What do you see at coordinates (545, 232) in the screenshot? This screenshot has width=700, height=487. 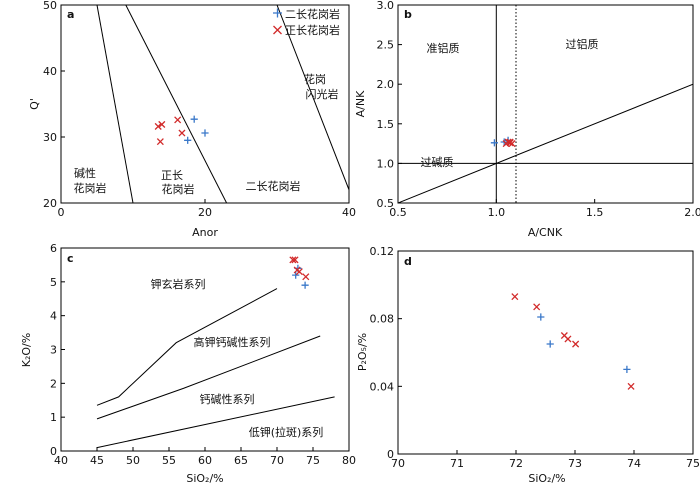 I see `x-axis-label: A/CNK` at bounding box center [545, 232].